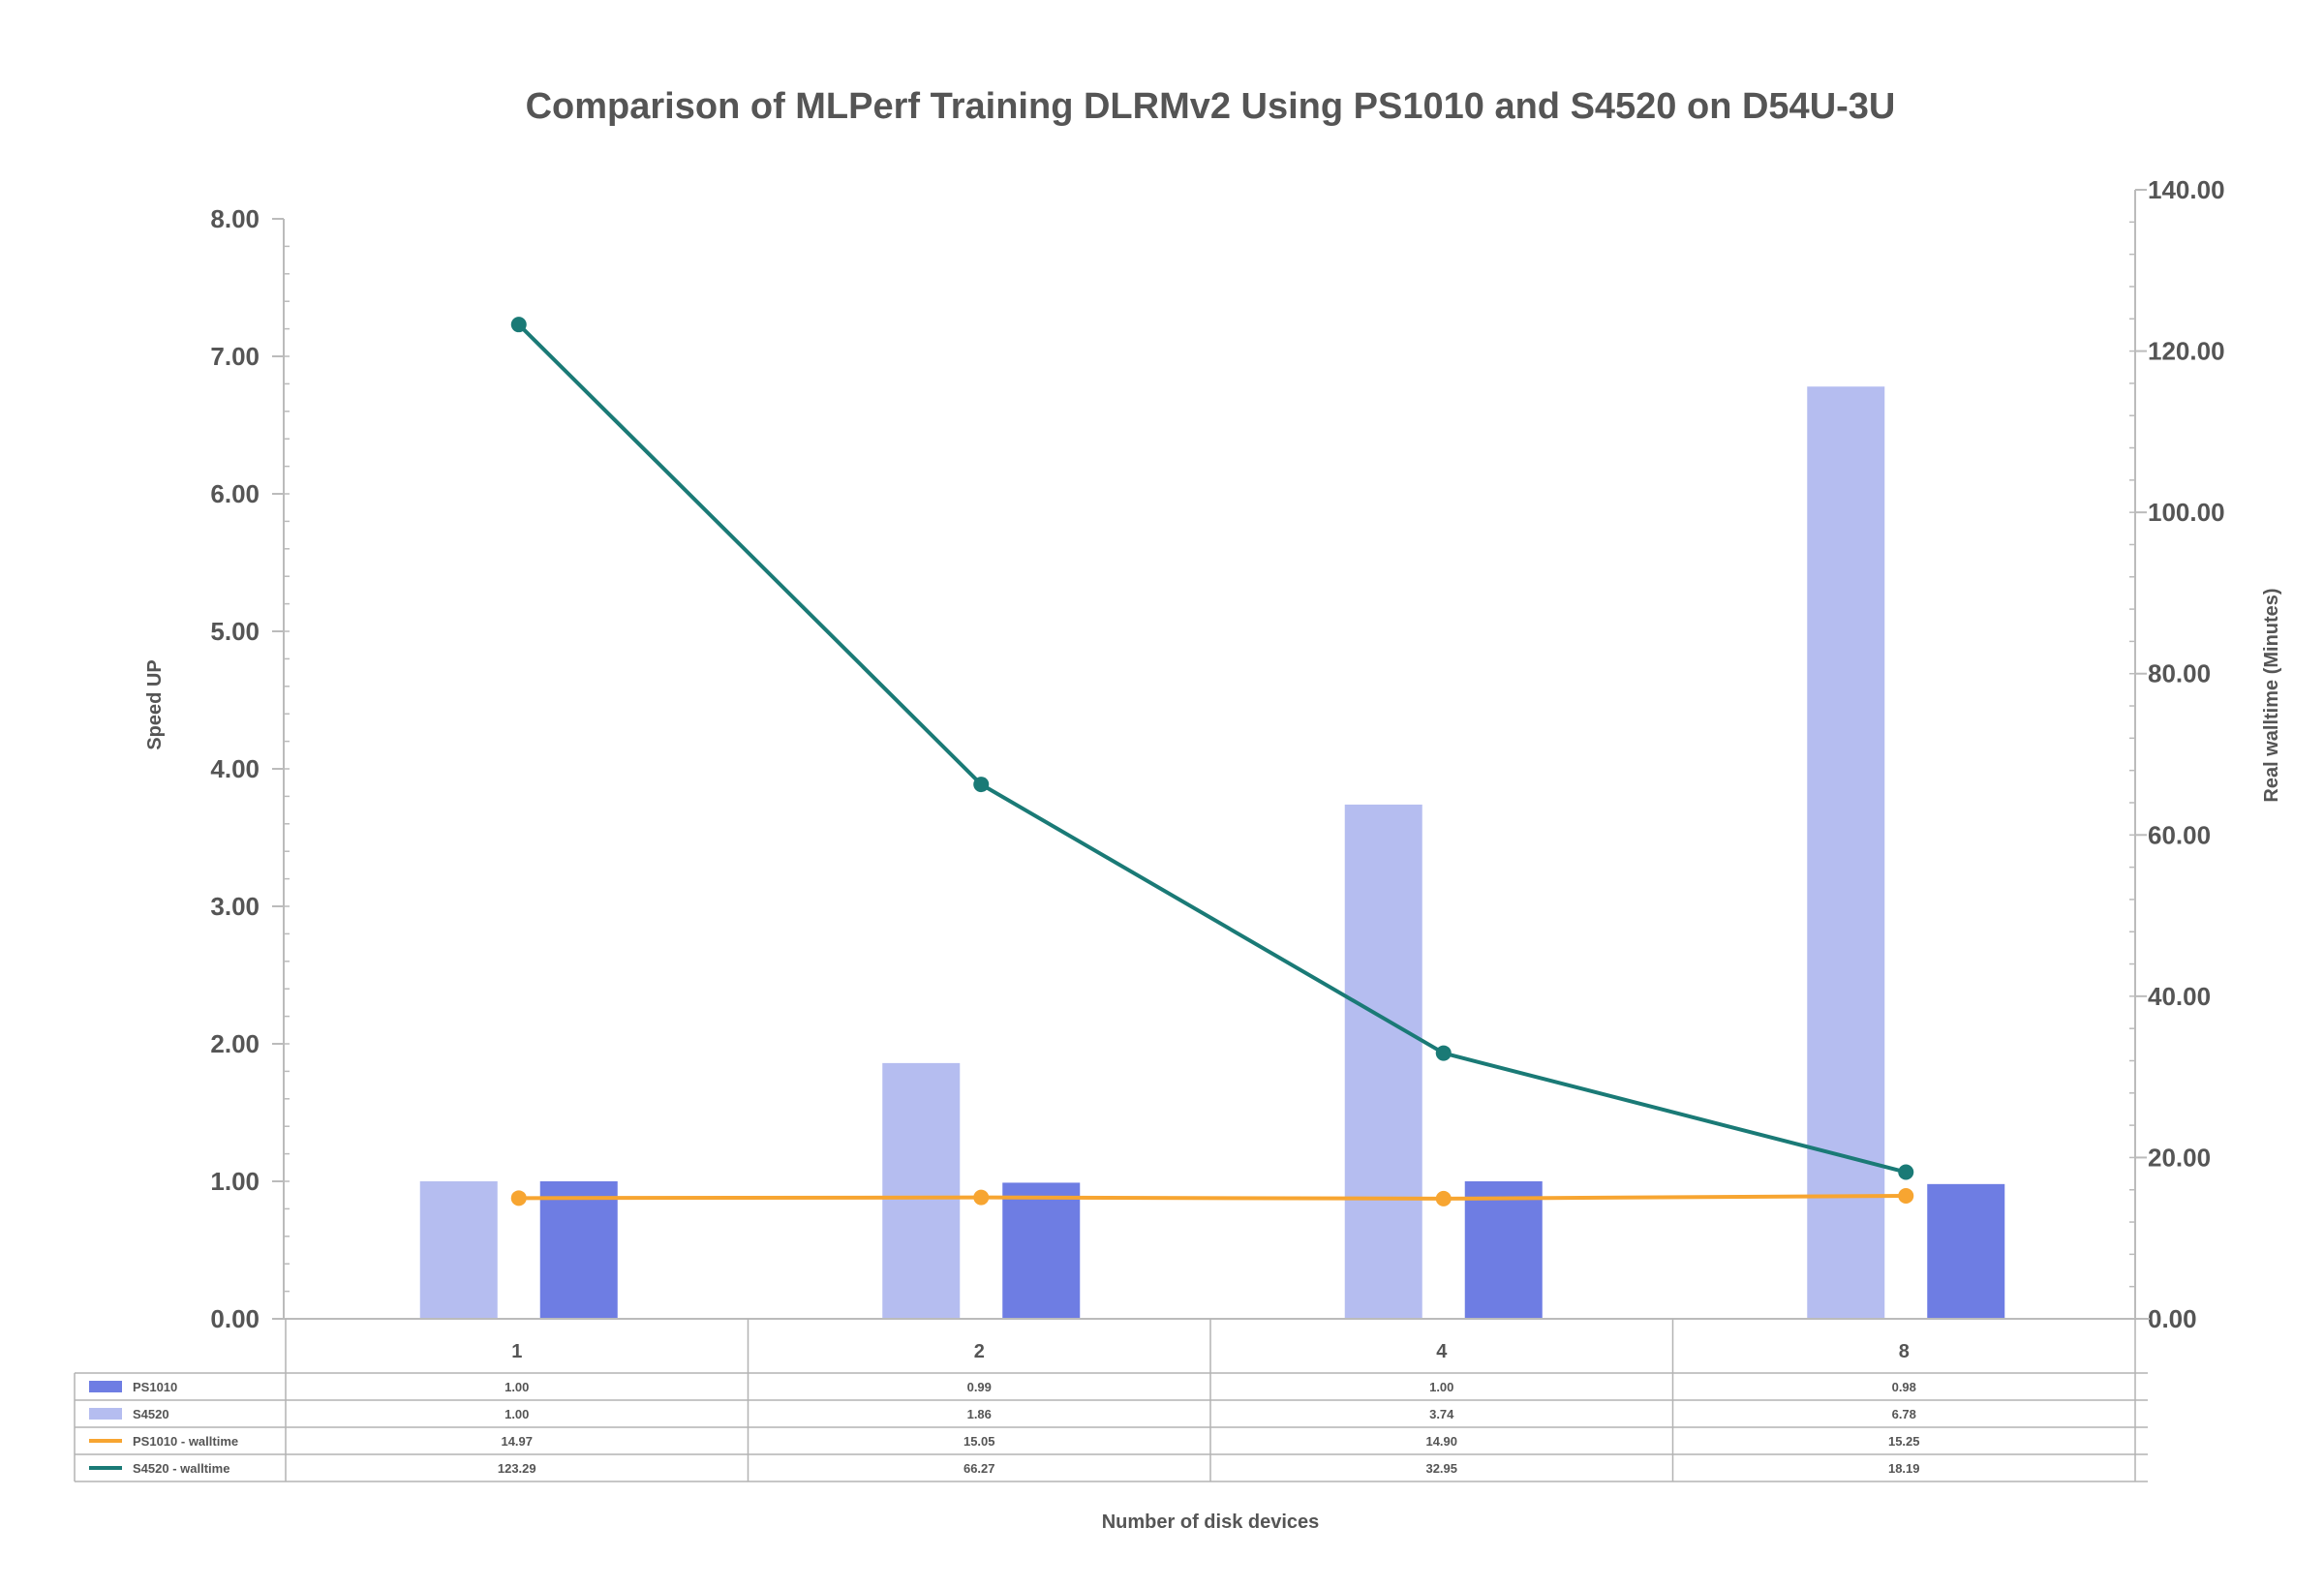 The height and width of the screenshot is (1588, 2324). Describe the element at coordinates (1211, 1522) in the screenshot. I see `x-axis-label: Number of disk devices` at that location.